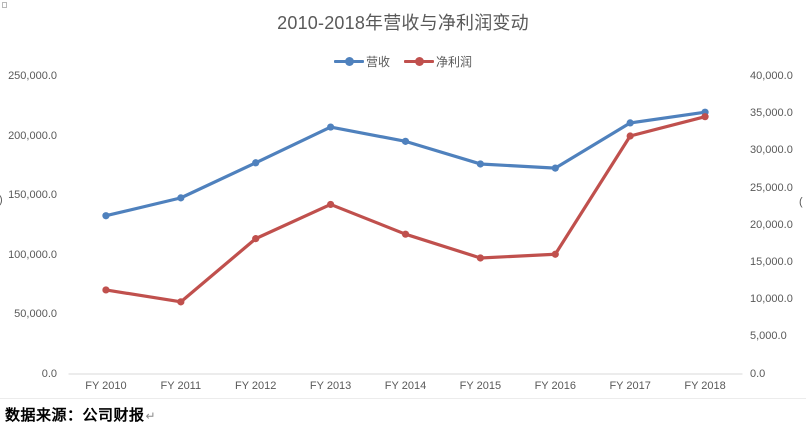 Image resolution: width=806 pixels, height=423 pixels. Describe the element at coordinates (771, 113) in the screenshot. I see `right-axis-tick: 35,000.0` at that location.